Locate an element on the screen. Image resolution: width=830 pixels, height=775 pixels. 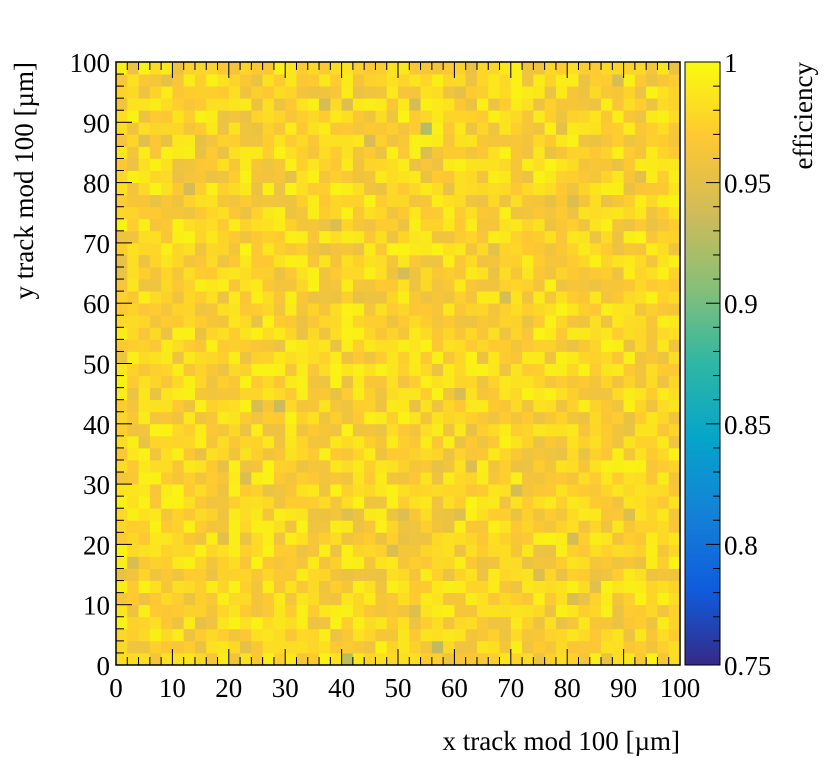
y-tick-label: 60 is located at coordinates (96, 304).